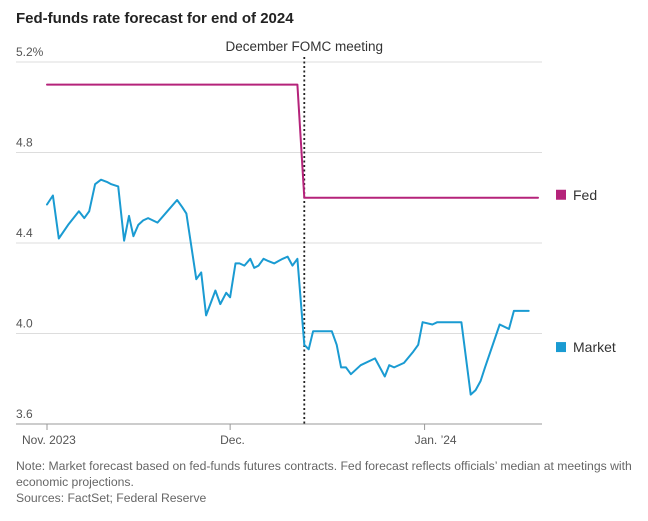 This screenshot has height=521, width=648. Describe the element at coordinates (24, 143) in the screenshot. I see `y-tick-label: 4.8` at that location.